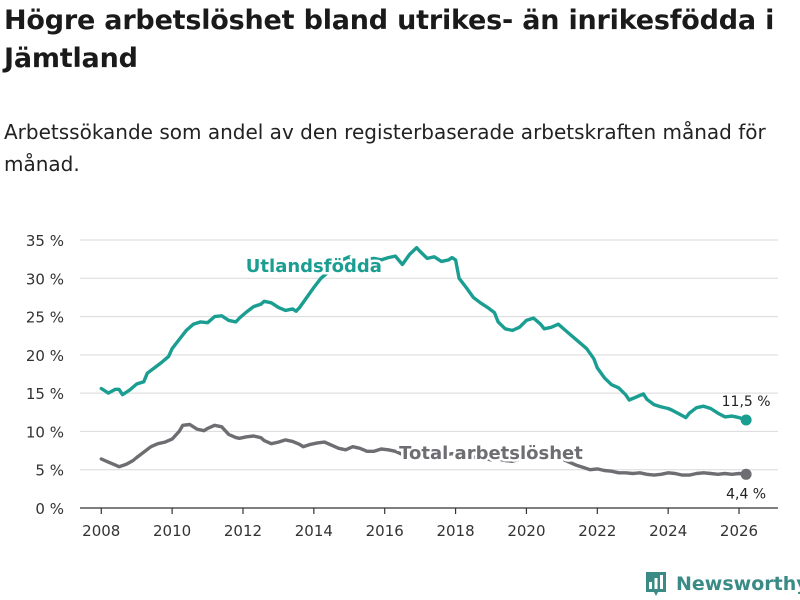 The image size is (800, 600). What do you see at coordinates (45, 432) in the screenshot?
I see `y-tick-label: 10 %` at bounding box center [45, 432].